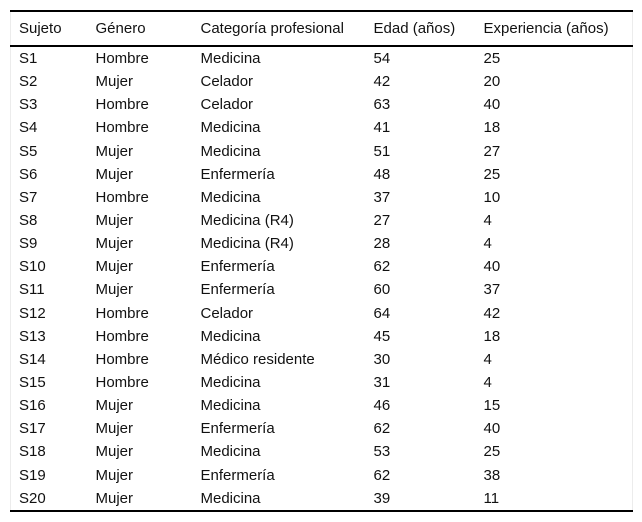 The height and width of the screenshot is (522, 642). Describe the element at coordinates (382, 59) in the screenshot. I see `cell-edad: 54` at that location.